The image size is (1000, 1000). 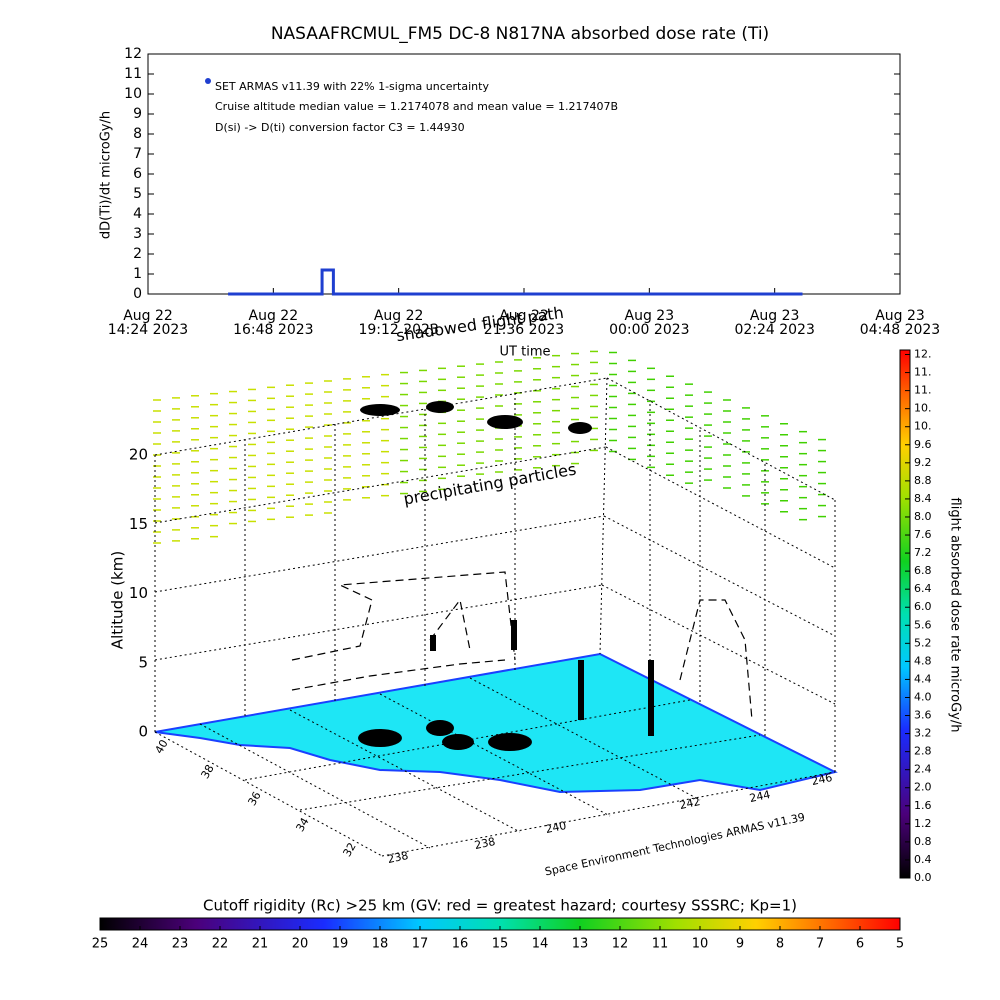 What do you see at coordinates (137, 174) in the screenshot?
I see `y-tick-label: 6` at bounding box center [137, 174].